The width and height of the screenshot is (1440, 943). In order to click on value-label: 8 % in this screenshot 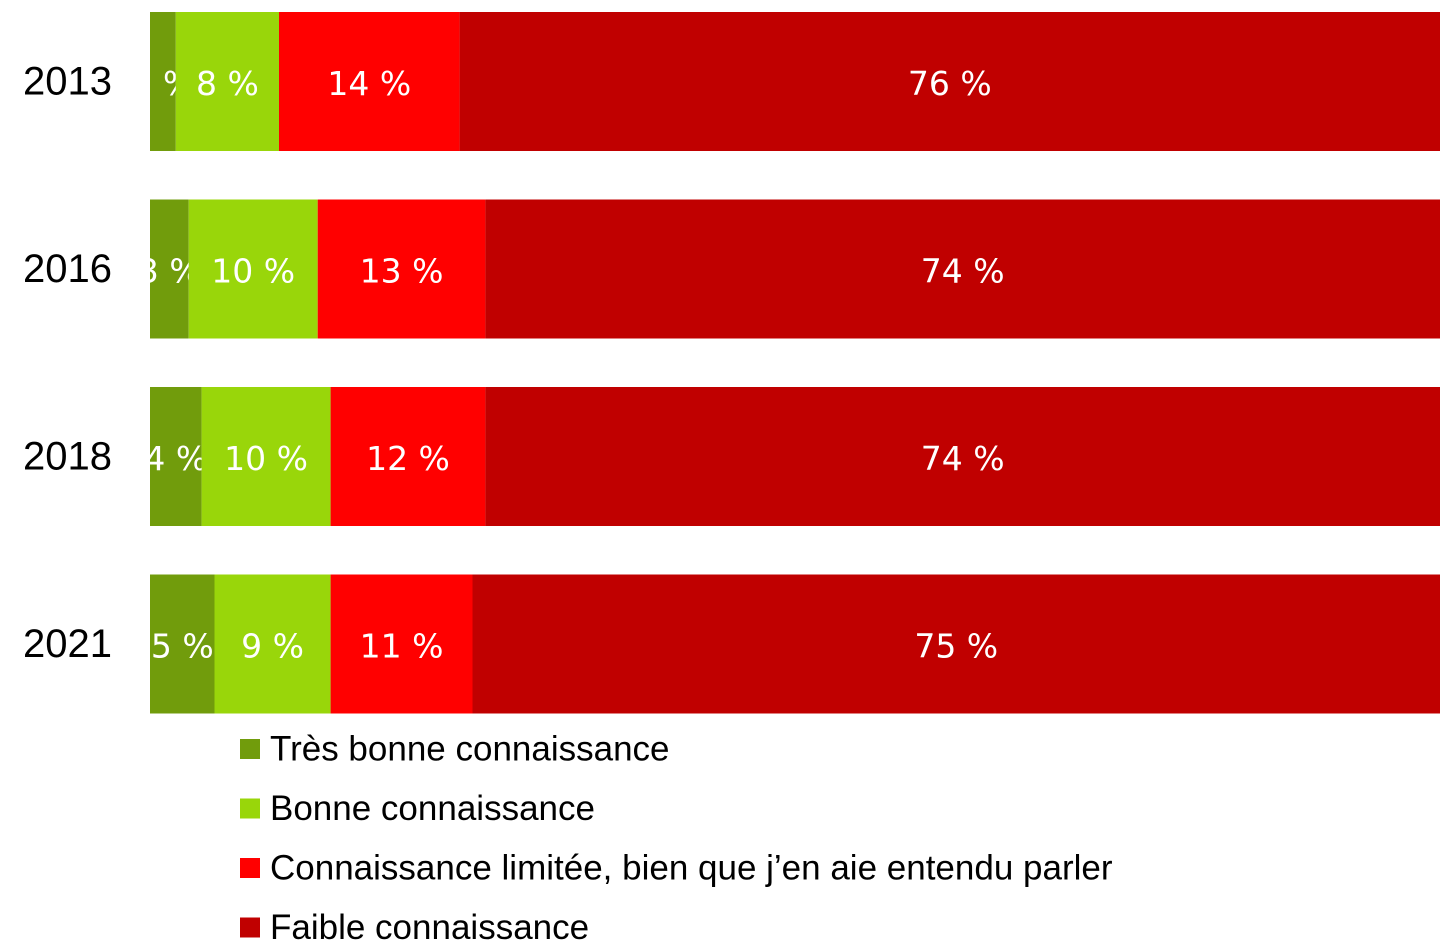, I will do `click(227, 83)`.